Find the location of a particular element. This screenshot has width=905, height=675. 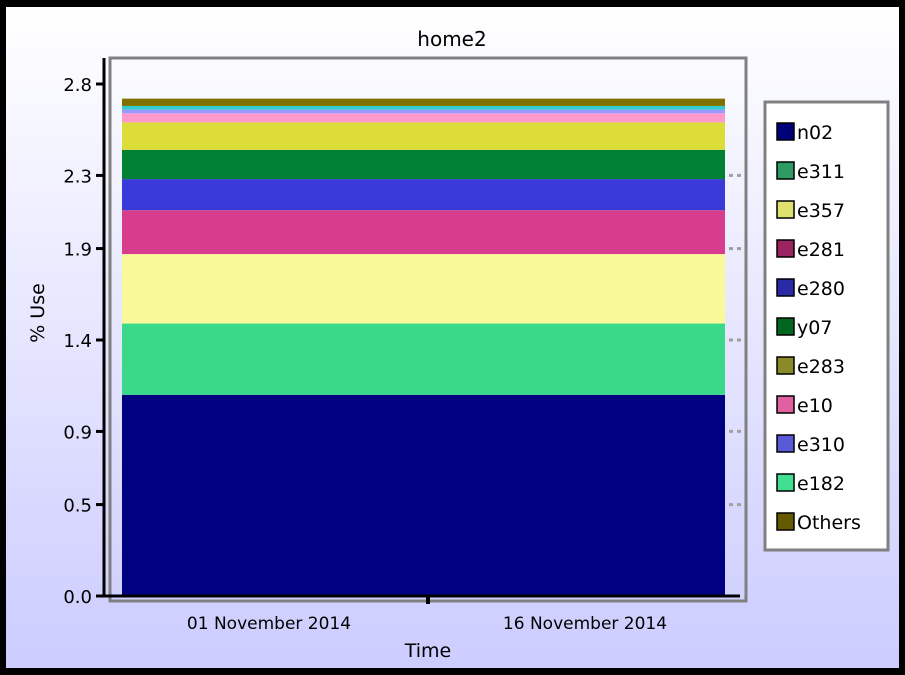

legend-item-others: Others is located at coordinates (818, 523).